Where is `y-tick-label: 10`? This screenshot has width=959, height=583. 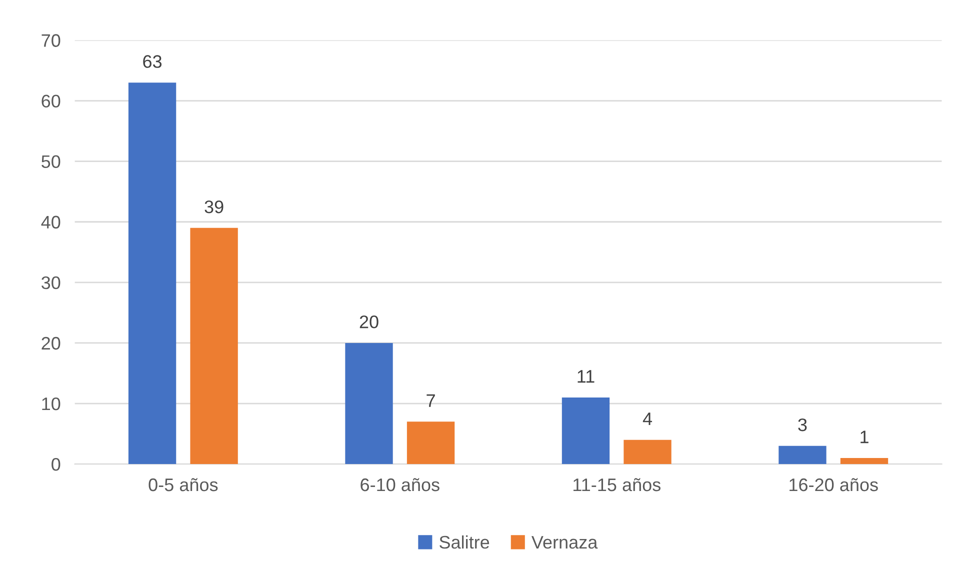
y-tick-label: 10 is located at coordinates (51, 403).